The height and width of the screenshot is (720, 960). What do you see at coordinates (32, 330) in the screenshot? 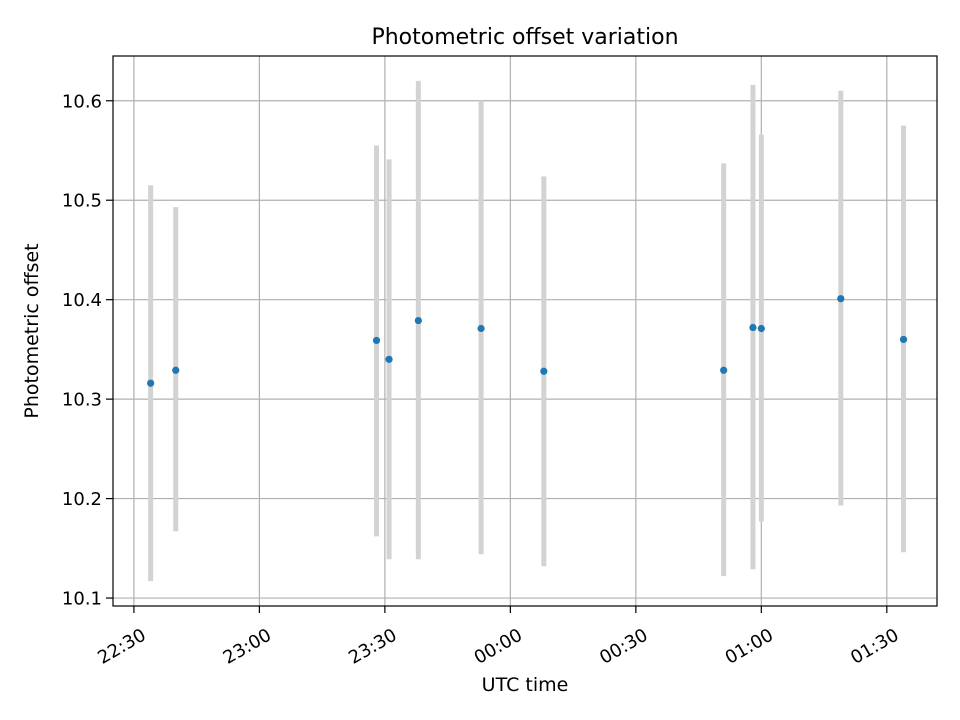
I see `y-axis-label: Photometric offset` at bounding box center [32, 330].